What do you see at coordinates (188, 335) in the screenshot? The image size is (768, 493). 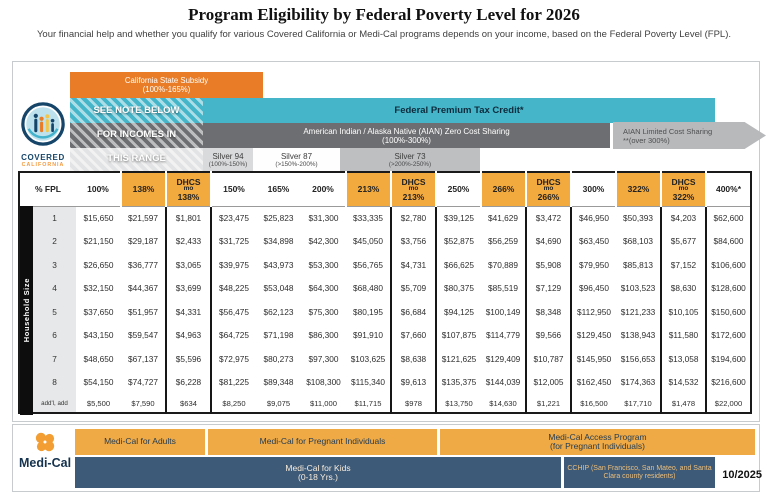 I see `table-cell: $4,963` at bounding box center [188, 335].